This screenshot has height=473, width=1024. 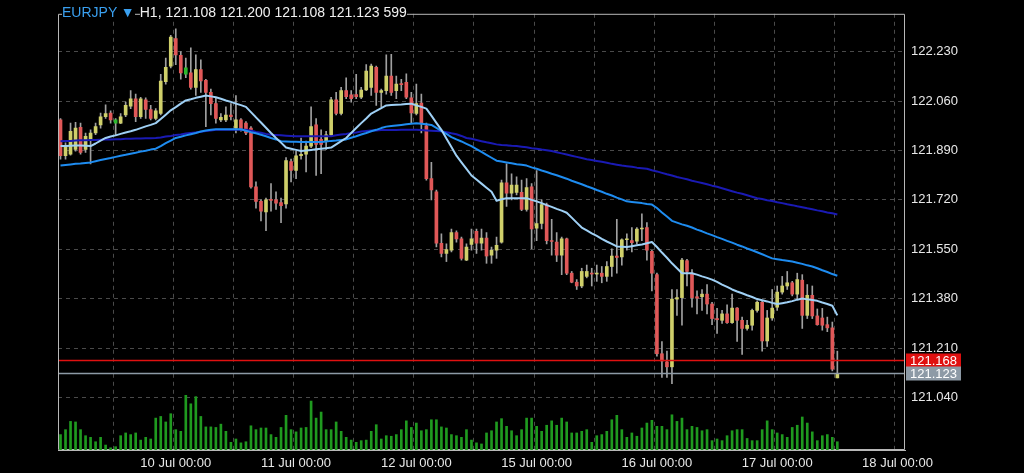 What do you see at coordinates (416, 463) in the screenshot?
I see `x-tick-label: 12 Jul 00:00` at bounding box center [416, 463].